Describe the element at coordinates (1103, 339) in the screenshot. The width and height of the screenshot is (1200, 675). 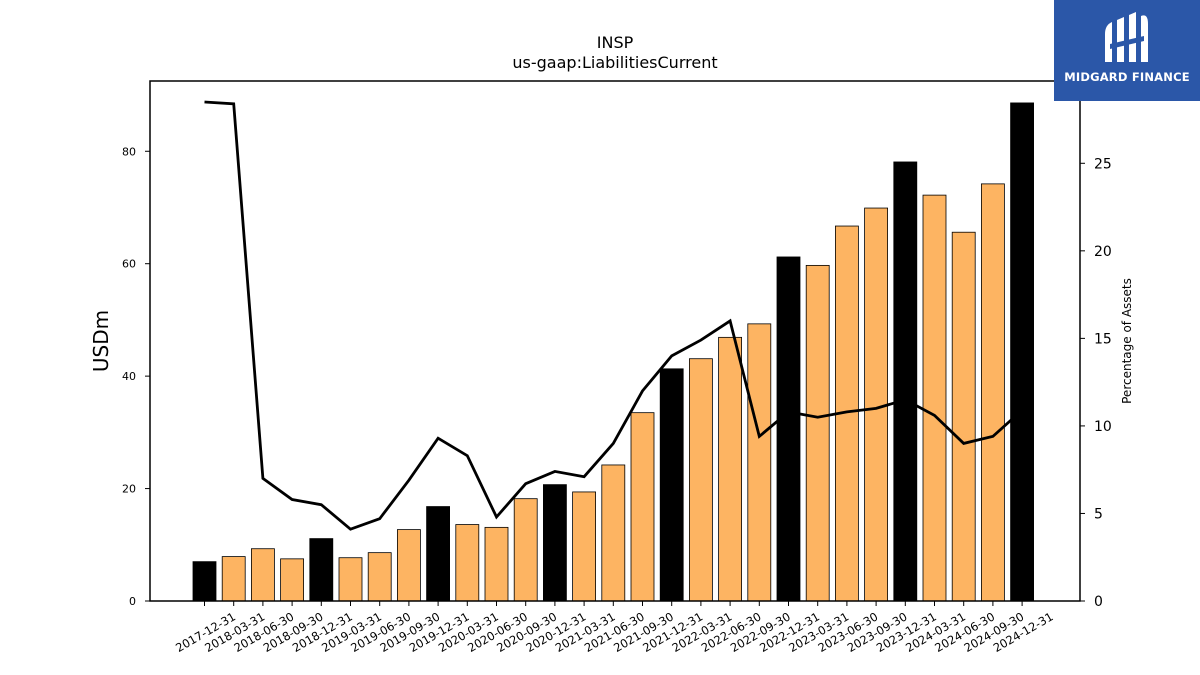
I see `y2-tick-label: 15` at that location.